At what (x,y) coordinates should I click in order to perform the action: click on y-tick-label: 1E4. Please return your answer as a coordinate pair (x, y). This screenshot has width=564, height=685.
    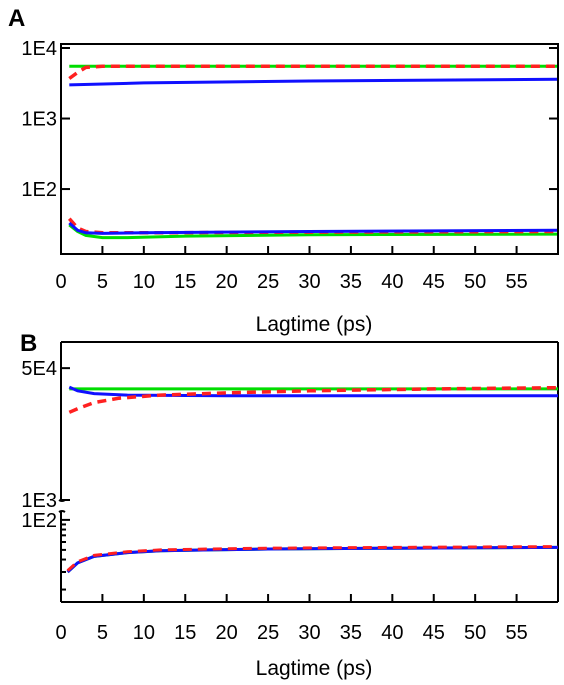
    Looking at the image, I should click on (39, 49).